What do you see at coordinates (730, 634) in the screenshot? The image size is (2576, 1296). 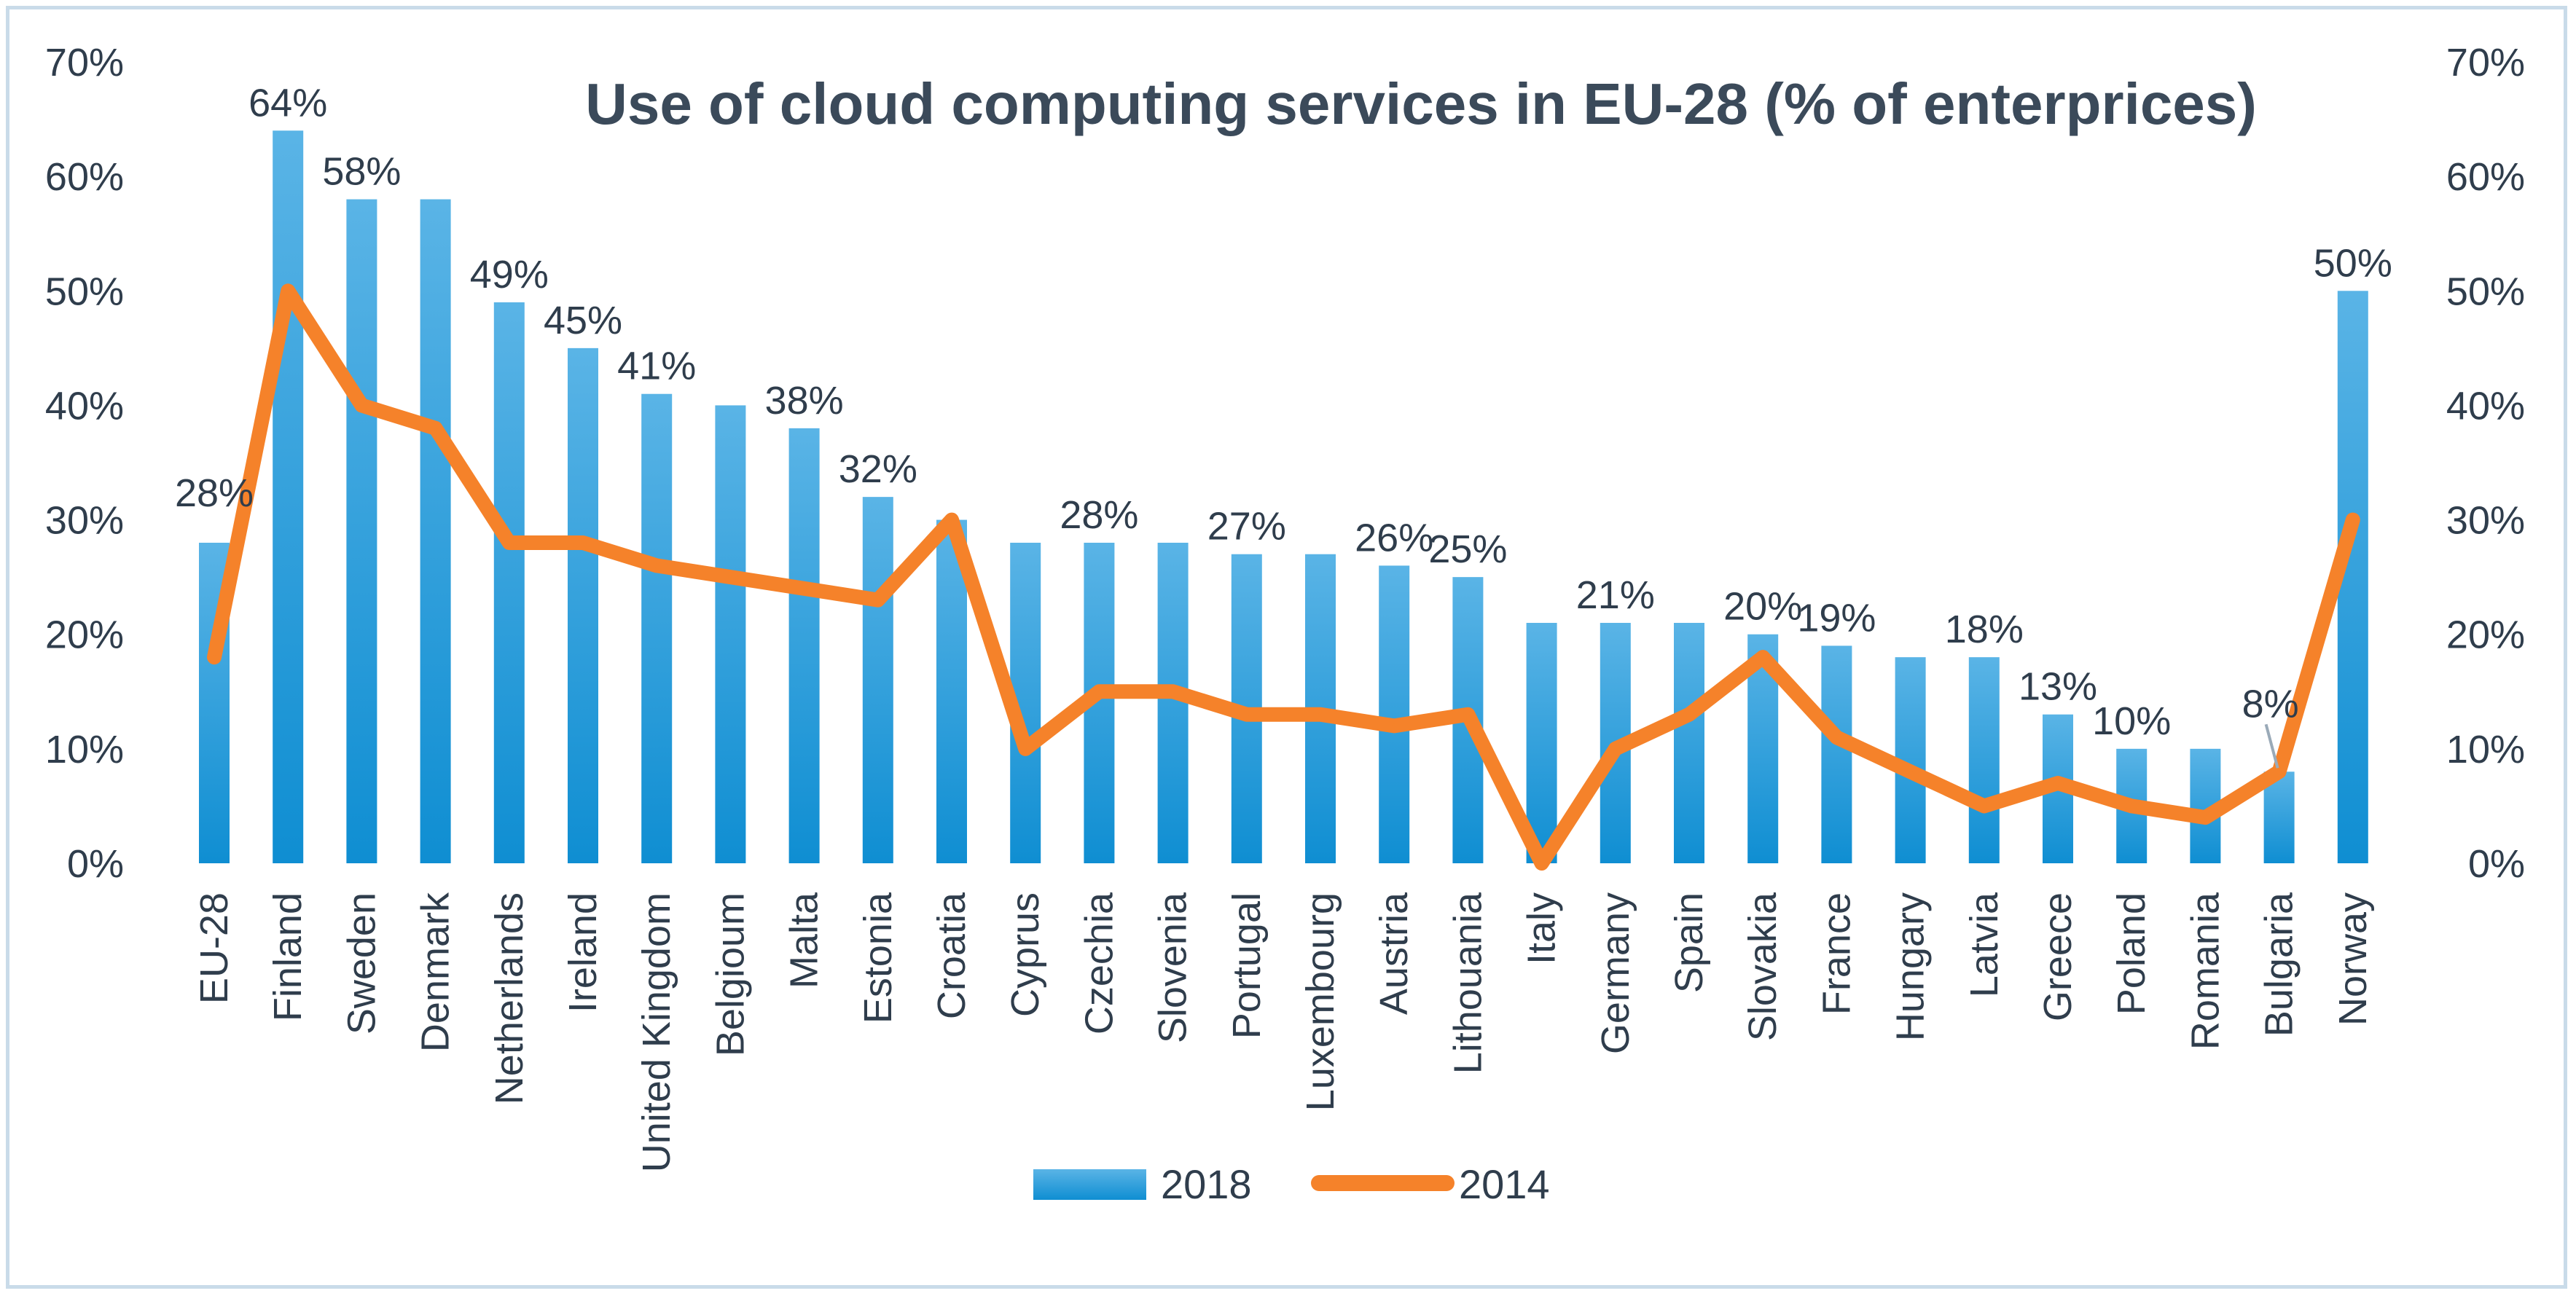 I see `bar-belgioum` at bounding box center [730, 634].